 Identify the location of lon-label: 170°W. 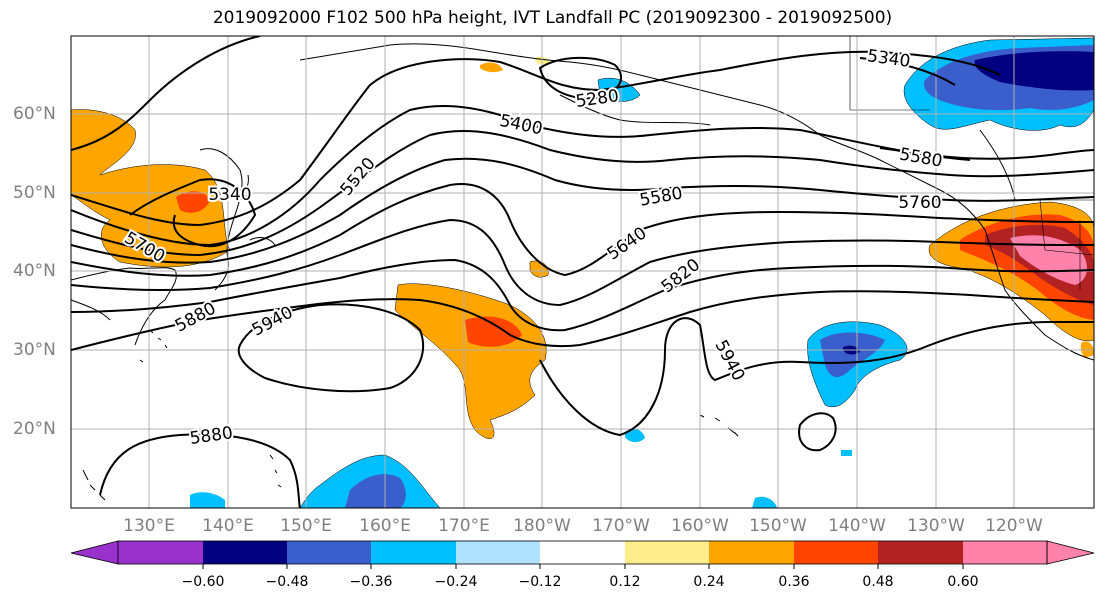
(621, 526).